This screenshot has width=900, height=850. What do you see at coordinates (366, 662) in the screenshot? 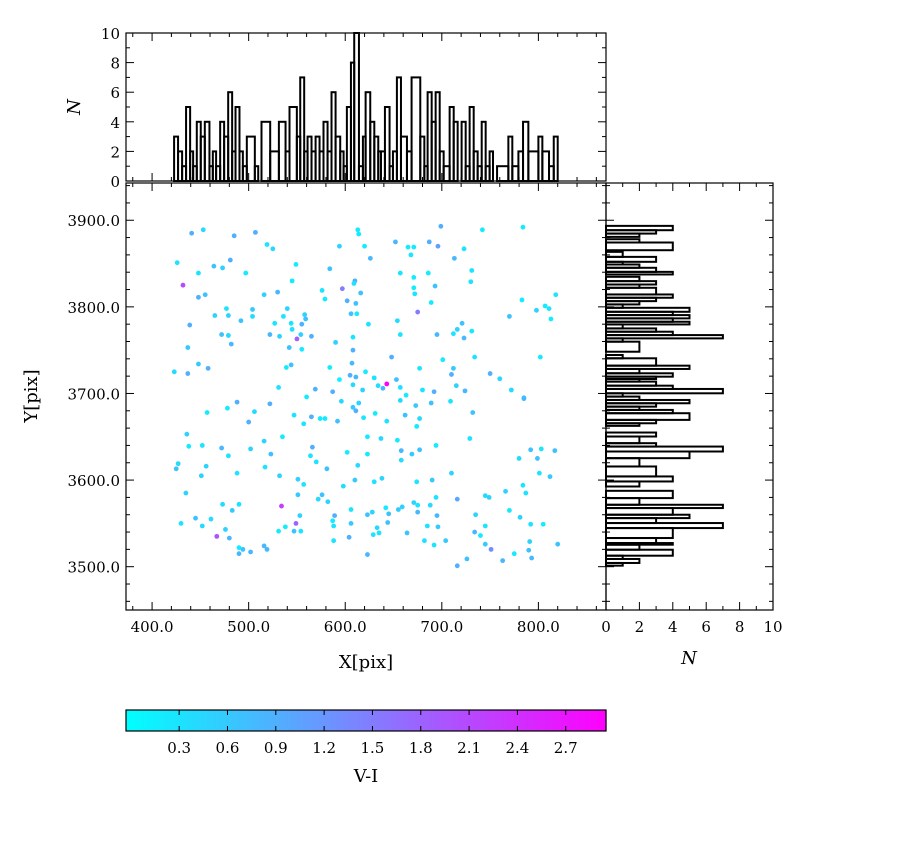
I see `x-axis-label: X[pix]` at bounding box center [366, 662].